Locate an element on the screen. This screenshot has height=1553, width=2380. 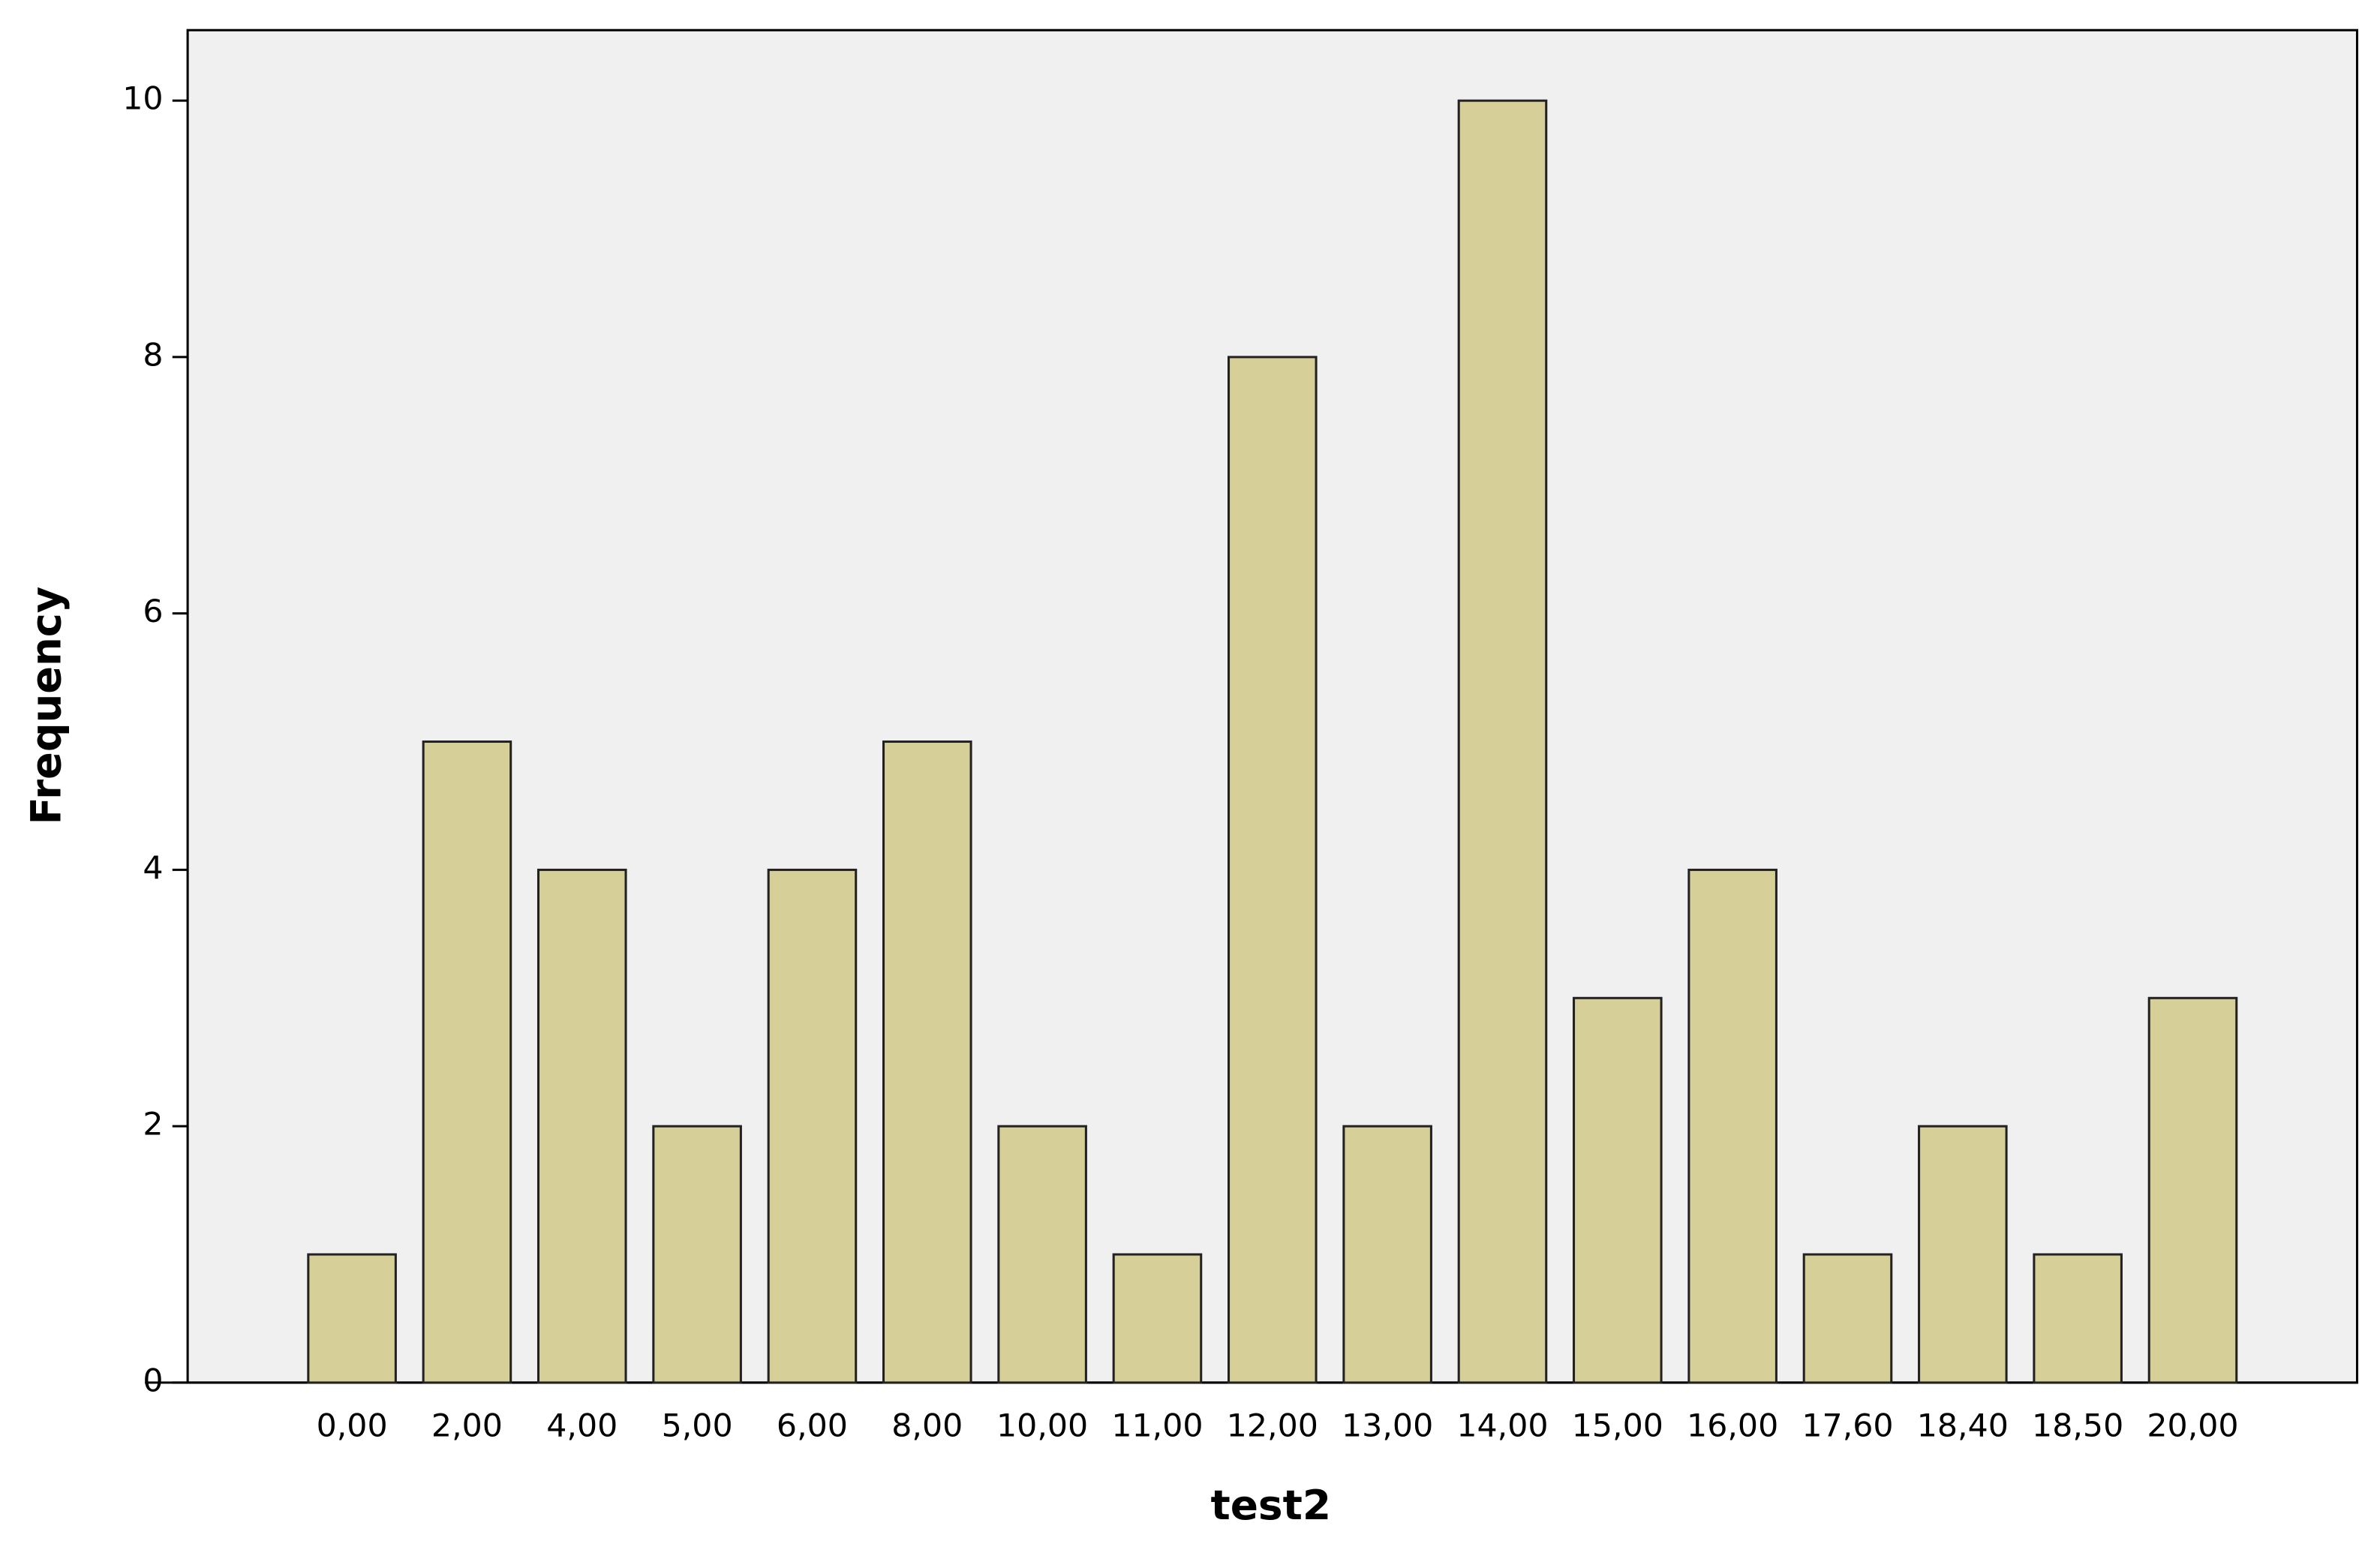
x-tick-label: 18,50 is located at coordinates (2077, 1426).